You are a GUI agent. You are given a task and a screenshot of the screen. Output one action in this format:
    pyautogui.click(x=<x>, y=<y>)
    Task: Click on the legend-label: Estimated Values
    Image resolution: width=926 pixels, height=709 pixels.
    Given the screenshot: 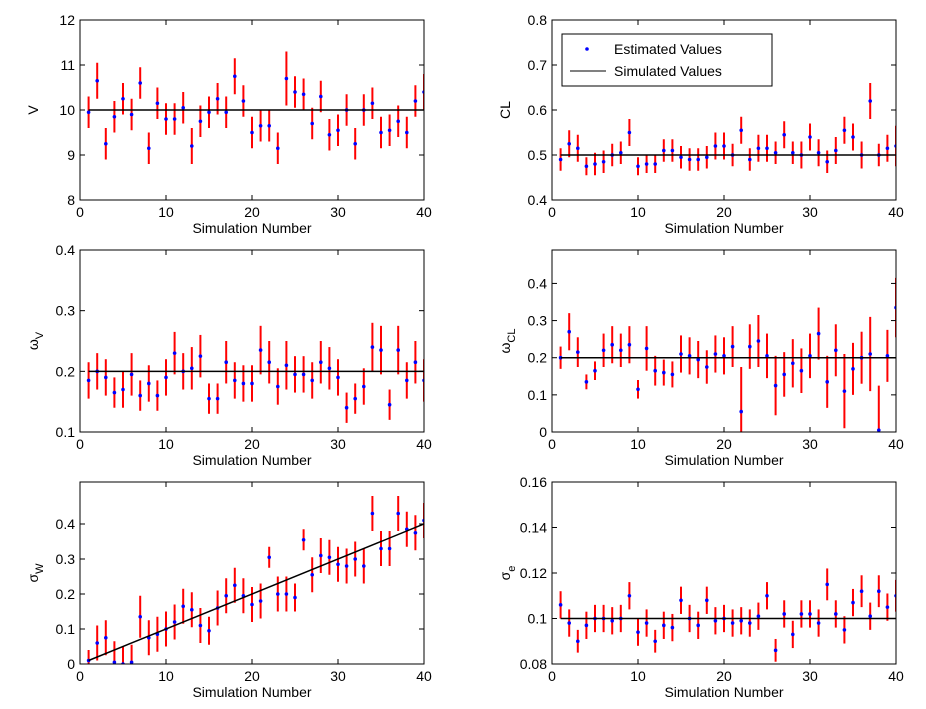 What is the action you would take?
    pyautogui.click(x=668, y=49)
    